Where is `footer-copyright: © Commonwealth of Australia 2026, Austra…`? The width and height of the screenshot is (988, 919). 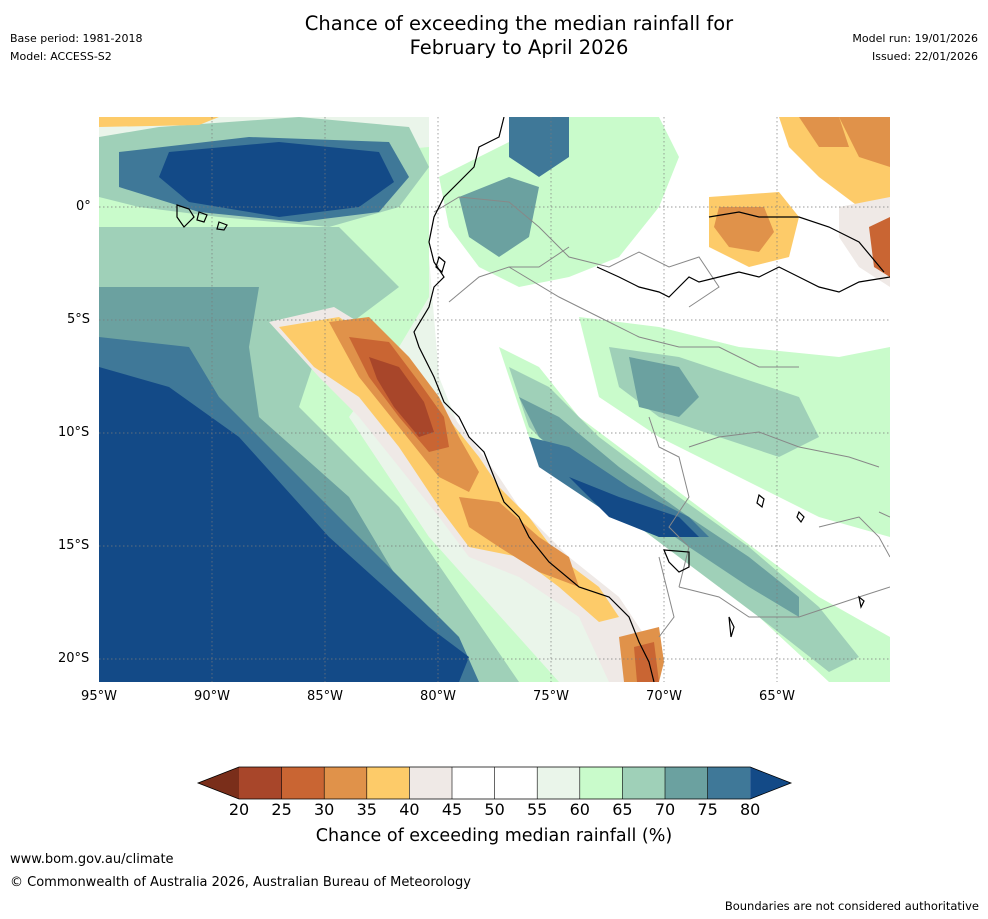
footer-copyright: © Commonwealth of Australia 2026, Austra… is located at coordinates (240, 882).